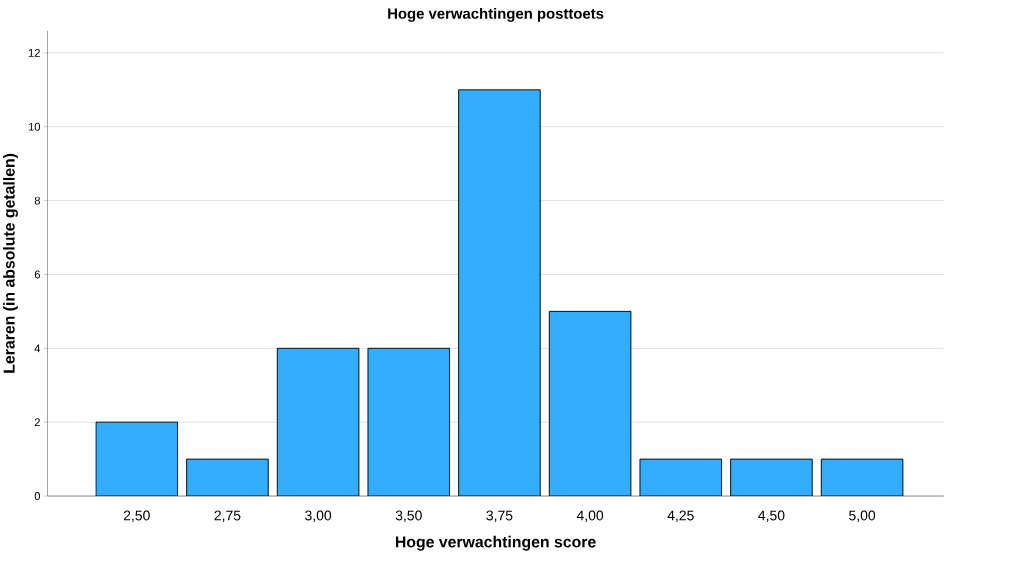 This screenshot has width=1033, height=561. What do you see at coordinates (680, 516) in the screenshot?
I see `x-tick-label: 4,25` at bounding box center [680, 516].